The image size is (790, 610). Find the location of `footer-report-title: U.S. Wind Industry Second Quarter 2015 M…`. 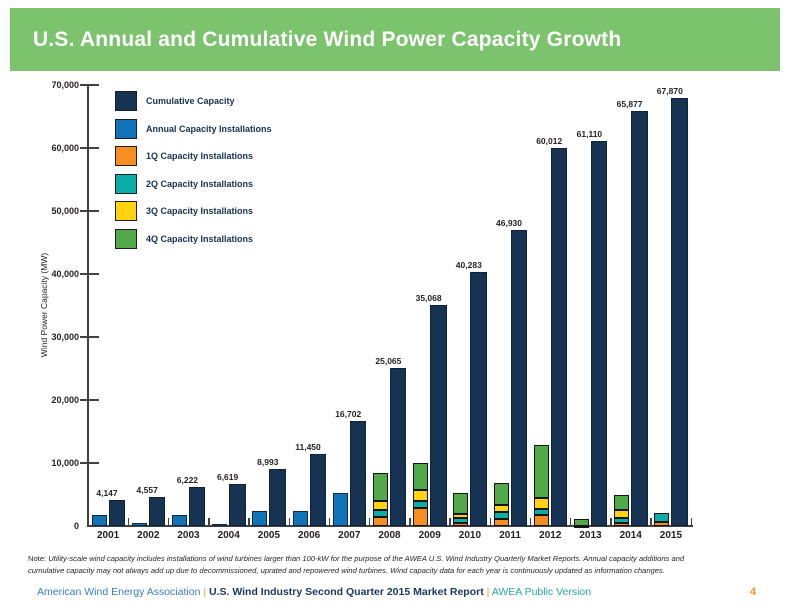

footer-report-title: U.S. Wind Industry Second Quarter 2015 M… is located at coordinates (346, 592).